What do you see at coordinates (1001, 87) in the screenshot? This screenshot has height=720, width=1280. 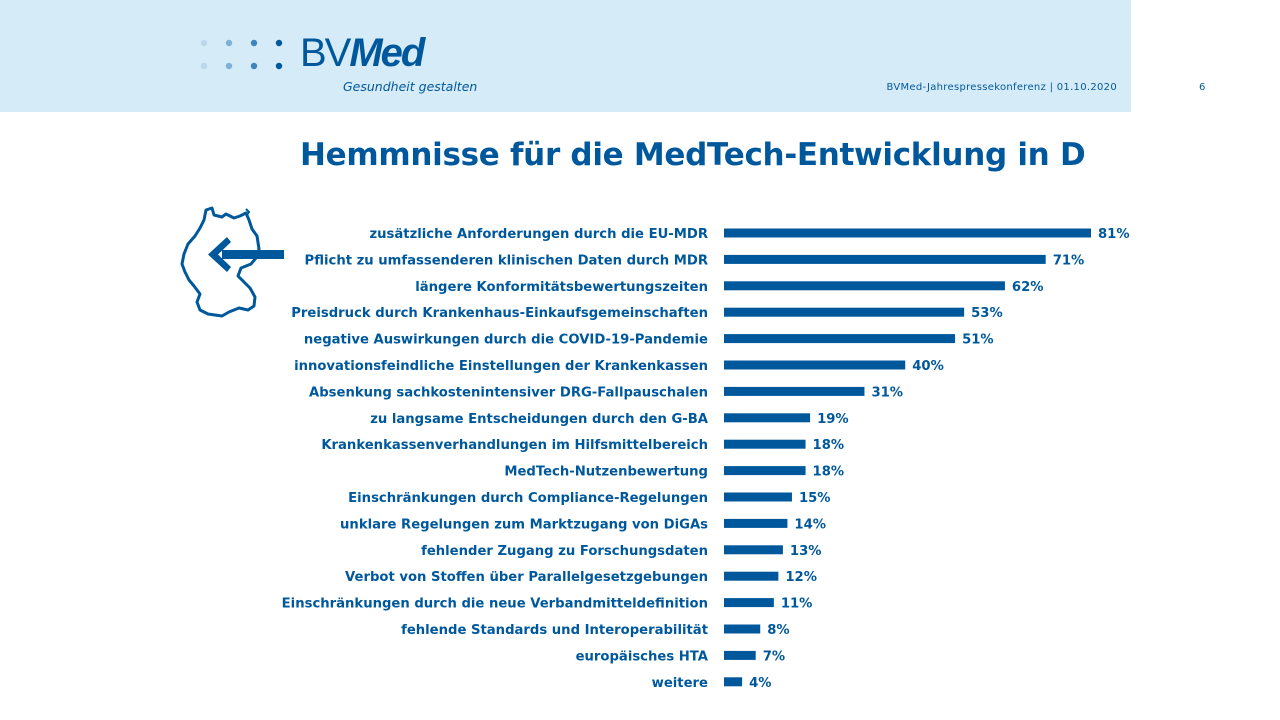 I see `event-label: BVMed-Jahrespressekonferenz | 01.10.2020` at bounding box center [1001, 87].